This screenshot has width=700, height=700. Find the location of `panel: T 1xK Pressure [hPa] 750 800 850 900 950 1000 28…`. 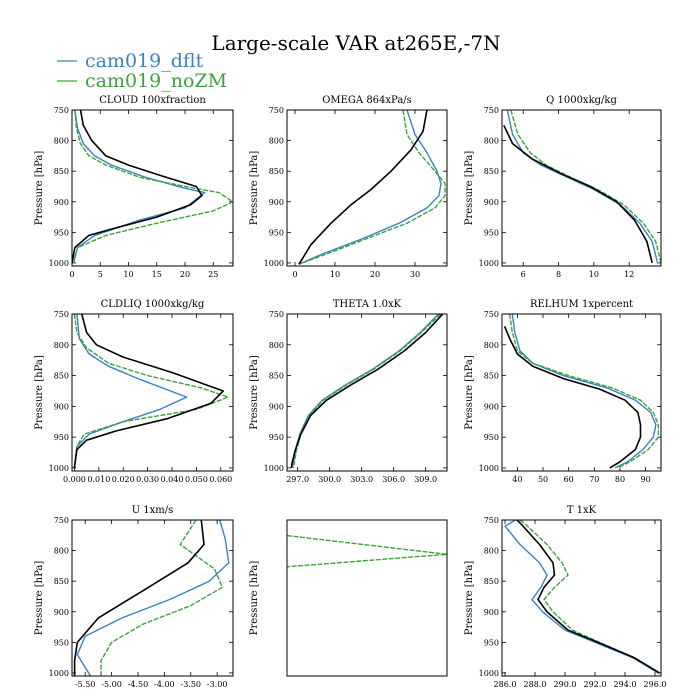

panel: T 1xK Pressure [hPa] 750 800 850 900 950 1000 28… is located at coordinates (565, 597).